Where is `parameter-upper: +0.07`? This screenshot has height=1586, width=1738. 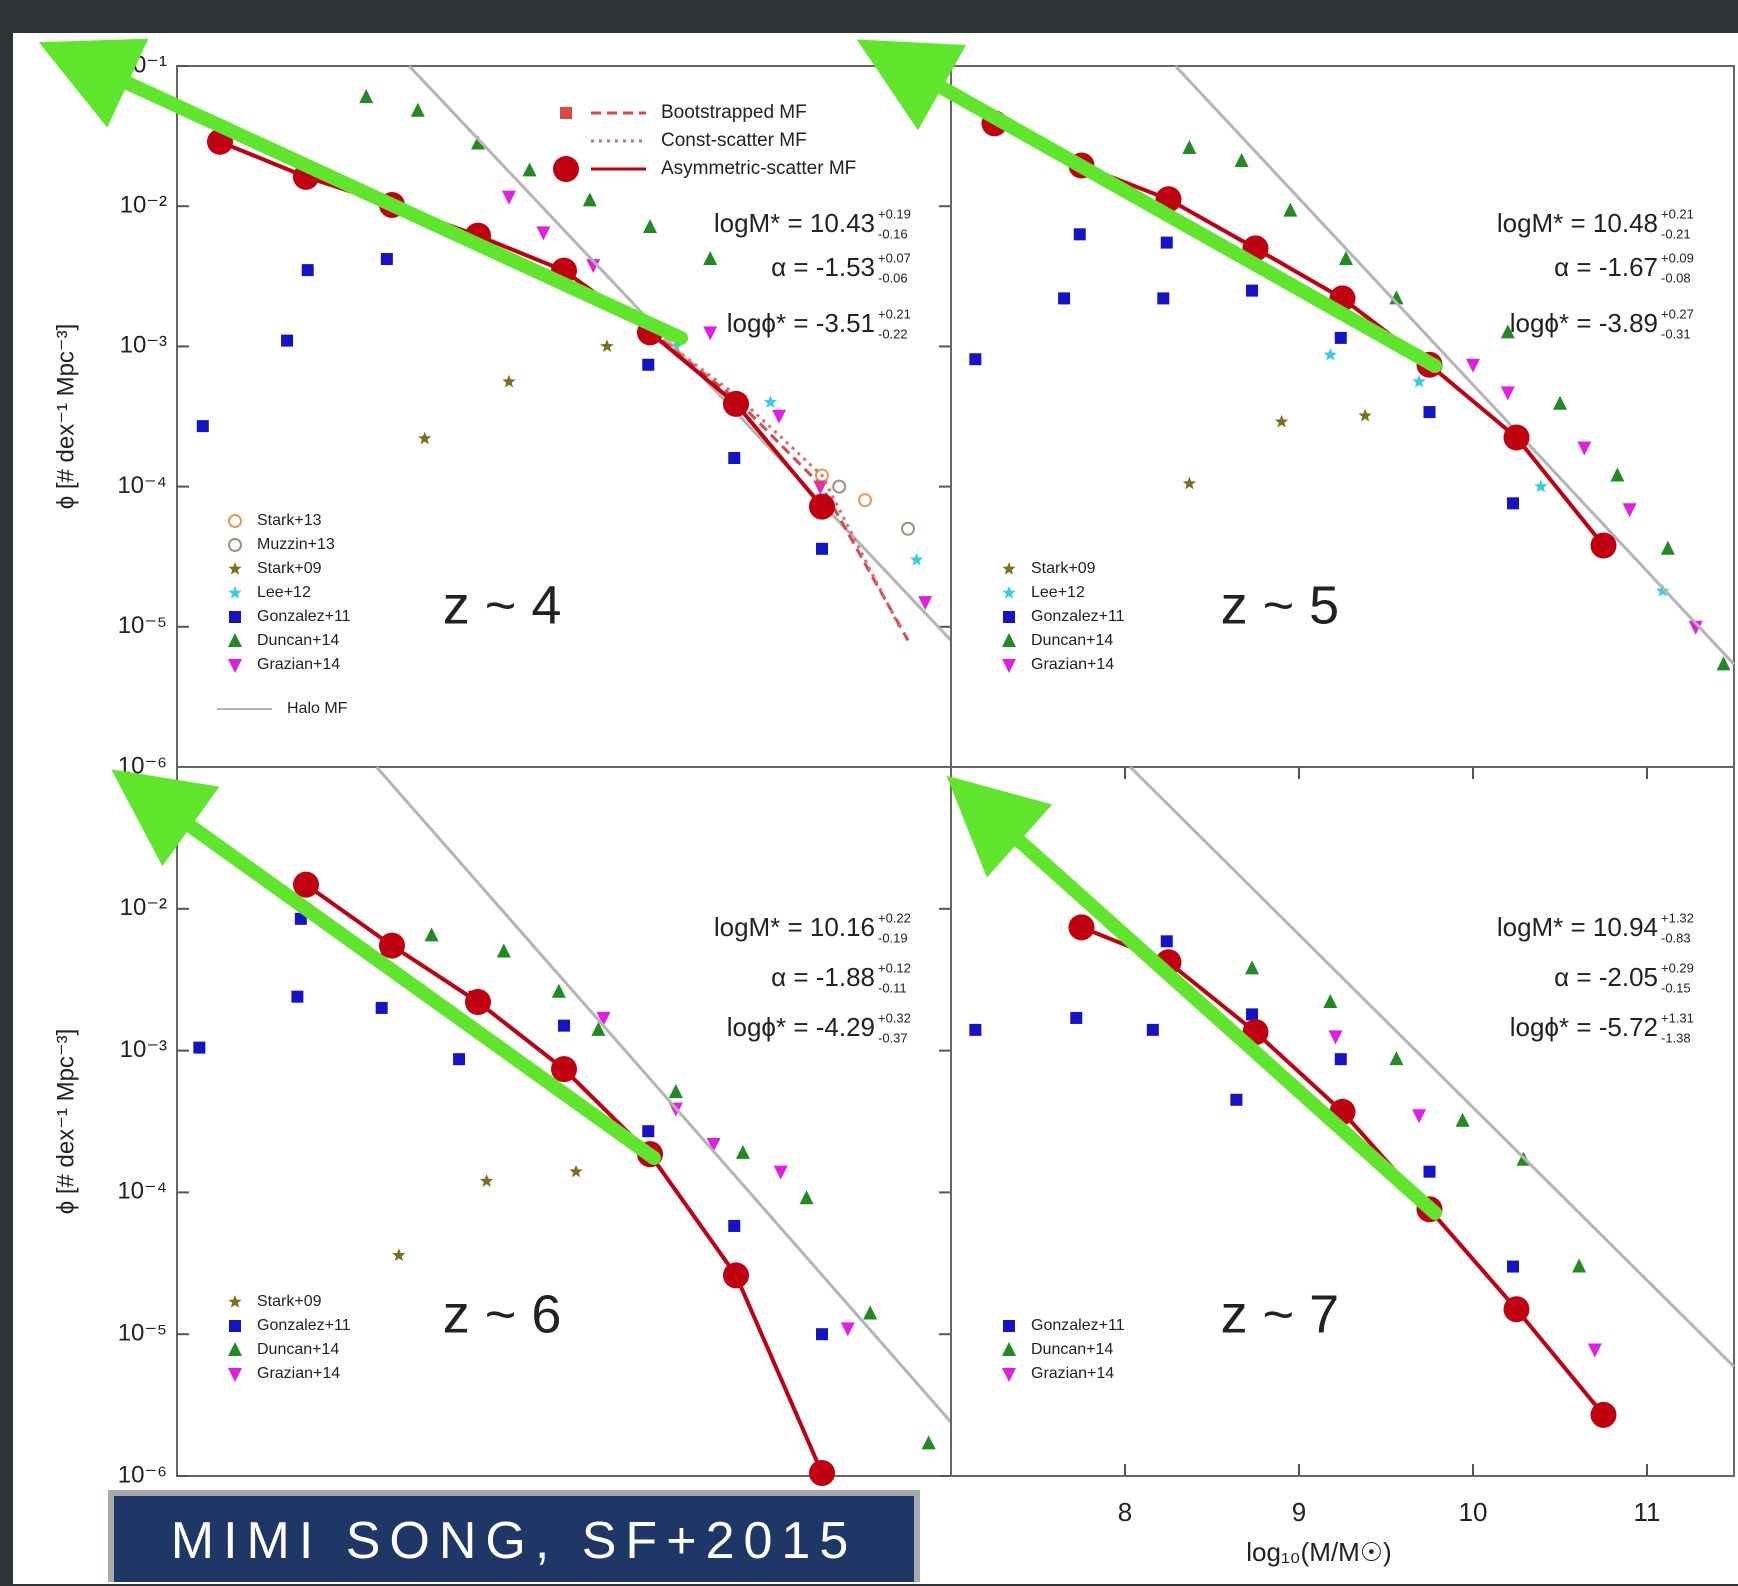
parameter-upper: +0.07 is located at coordinates (894, 257).